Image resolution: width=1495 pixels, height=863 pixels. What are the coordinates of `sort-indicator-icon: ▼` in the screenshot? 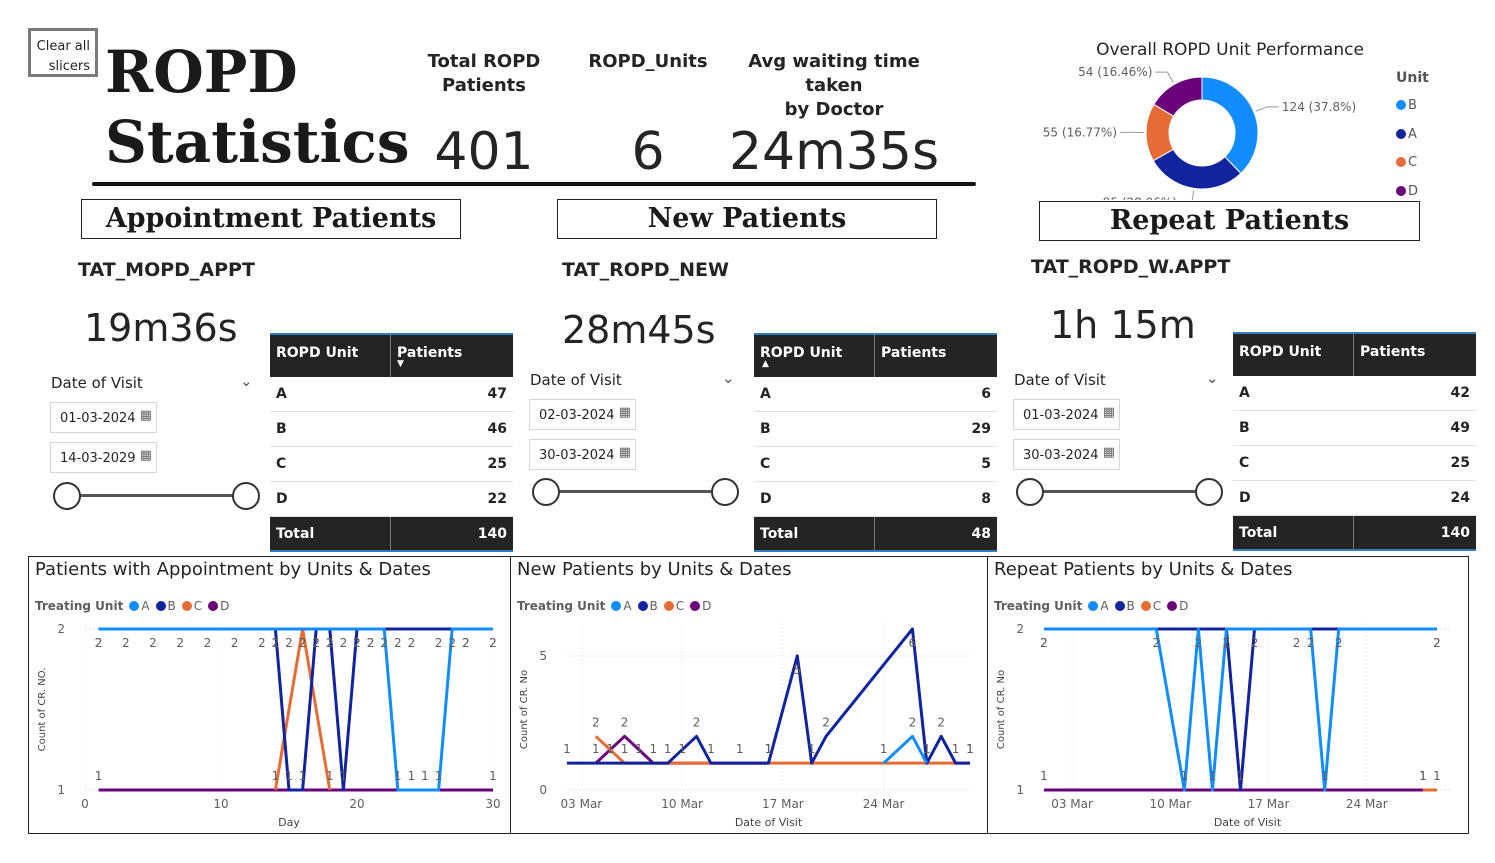 It's located at (400, 364).